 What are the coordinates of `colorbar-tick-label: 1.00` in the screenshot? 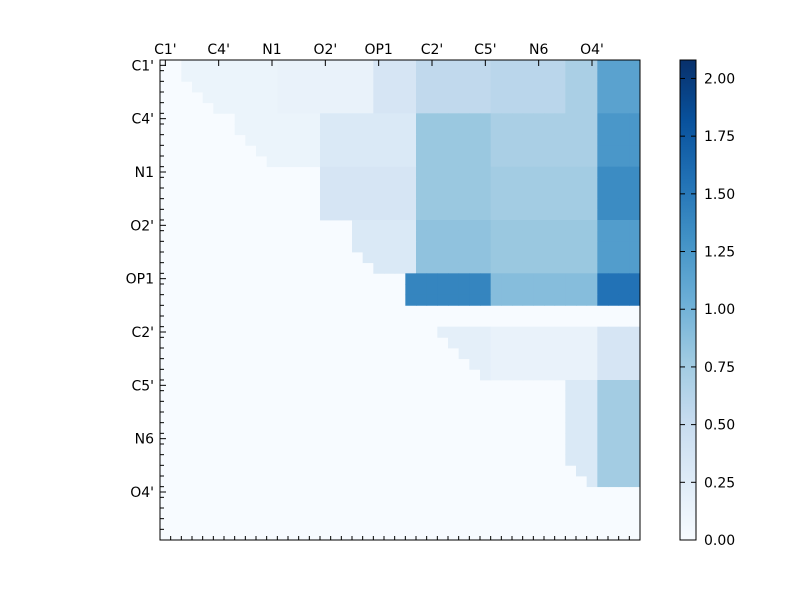 It's located at (719, 310).